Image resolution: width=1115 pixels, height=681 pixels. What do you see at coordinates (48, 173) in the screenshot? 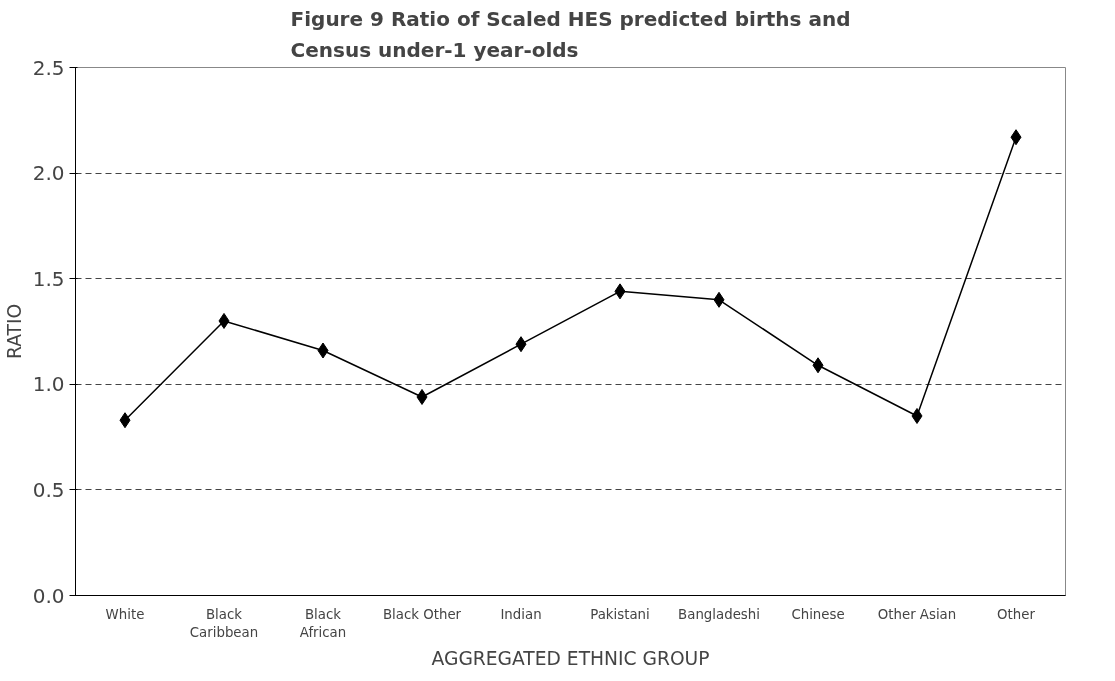
I see `y-tick-label: 2.0` at bounding box center [48, 173].